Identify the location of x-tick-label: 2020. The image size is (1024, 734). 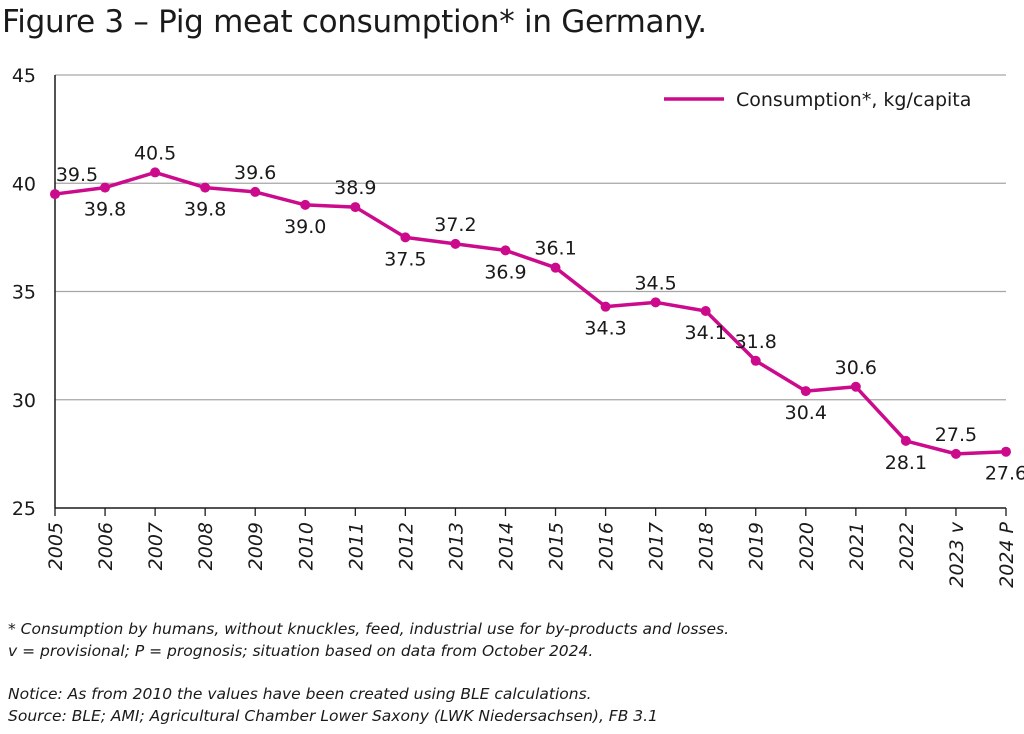
(807, 546).